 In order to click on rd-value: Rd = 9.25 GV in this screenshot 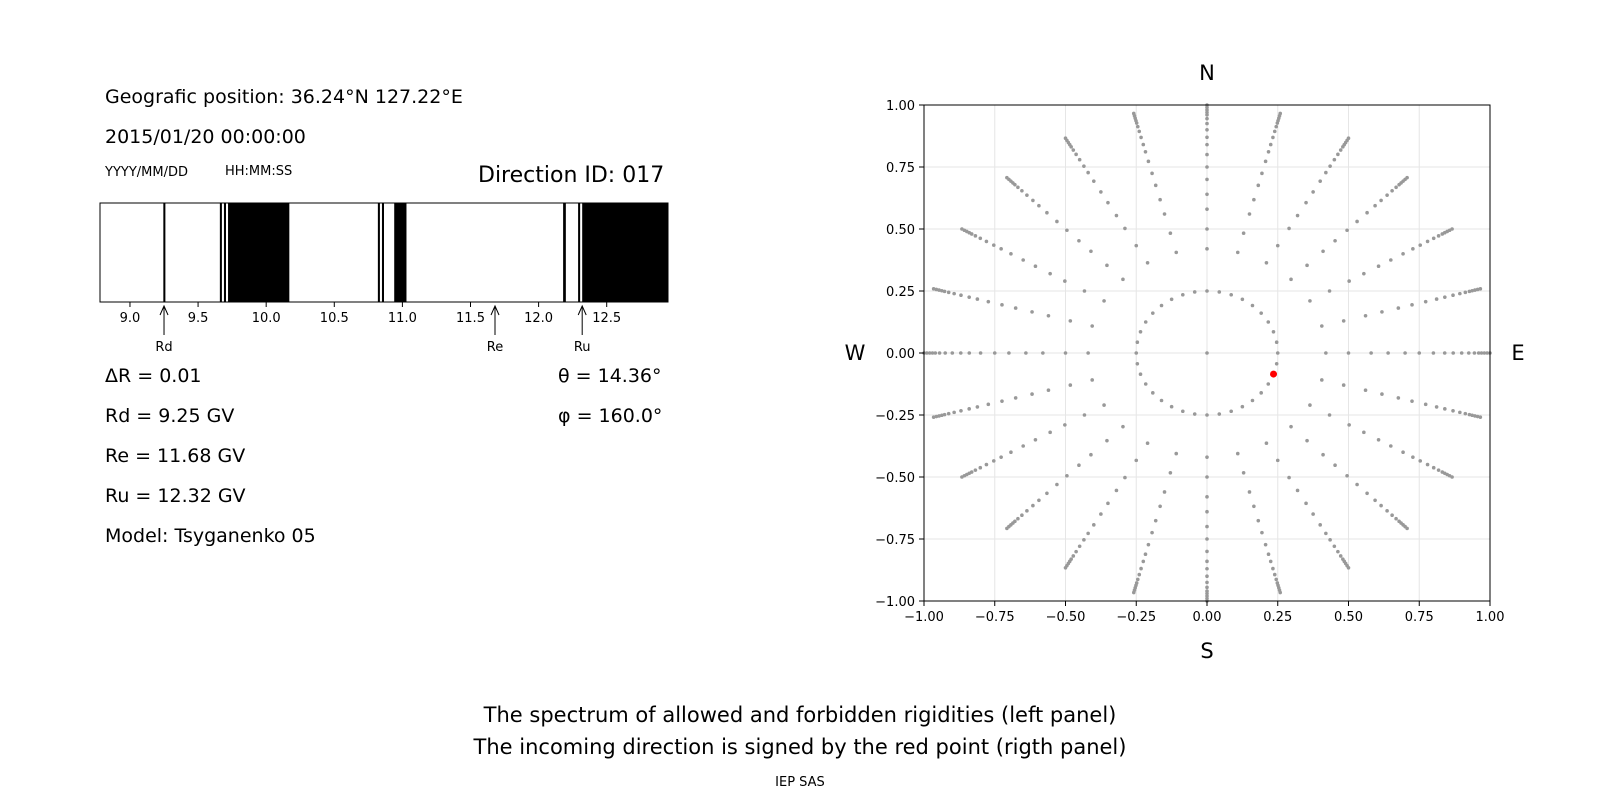, I will do `click(170, 416)`.